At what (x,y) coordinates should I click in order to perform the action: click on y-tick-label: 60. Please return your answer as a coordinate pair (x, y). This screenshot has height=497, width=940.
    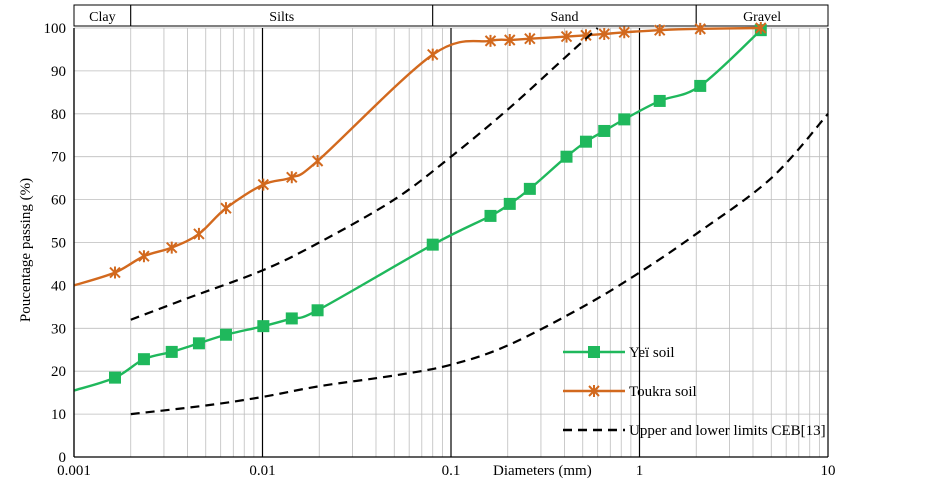
    Looking at the image, I should click on (58, 201).